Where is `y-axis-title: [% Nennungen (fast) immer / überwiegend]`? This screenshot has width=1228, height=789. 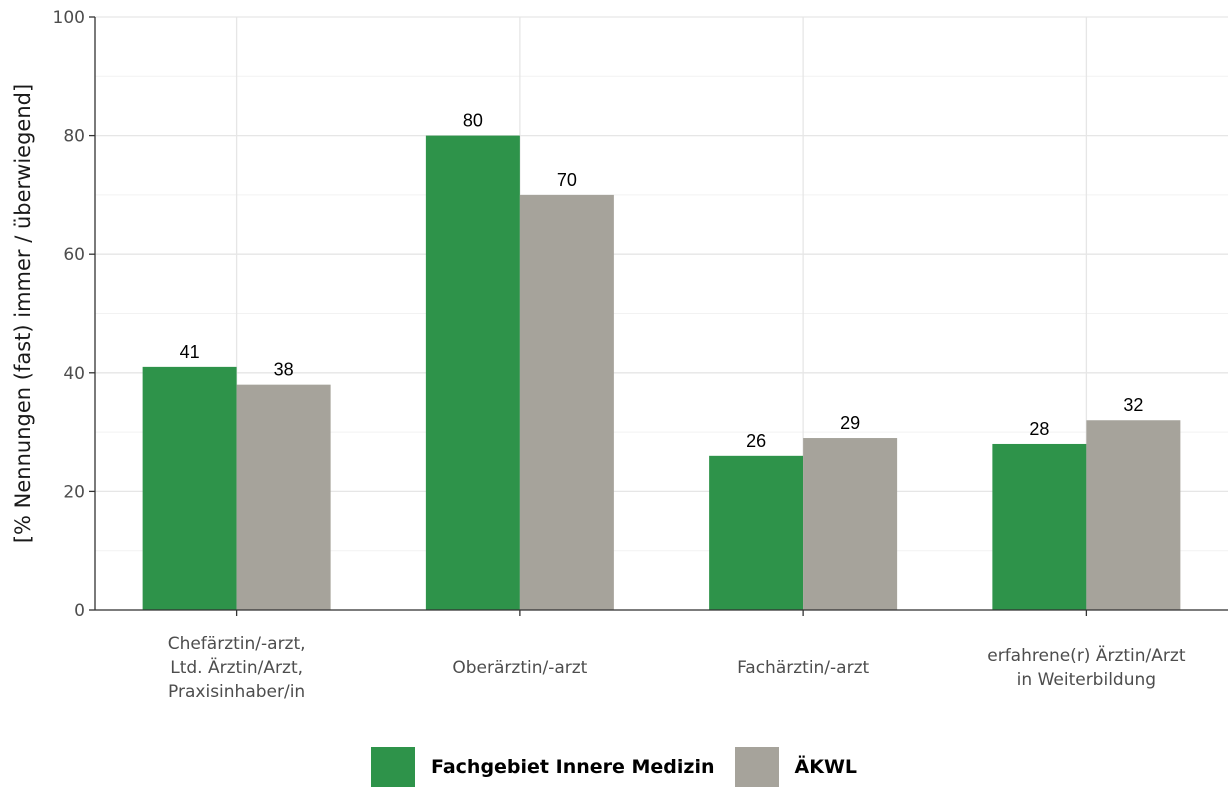
y-axis-title: [% Nennungen (fast) immer / überwiegend] is located at coordinates (23, 313).